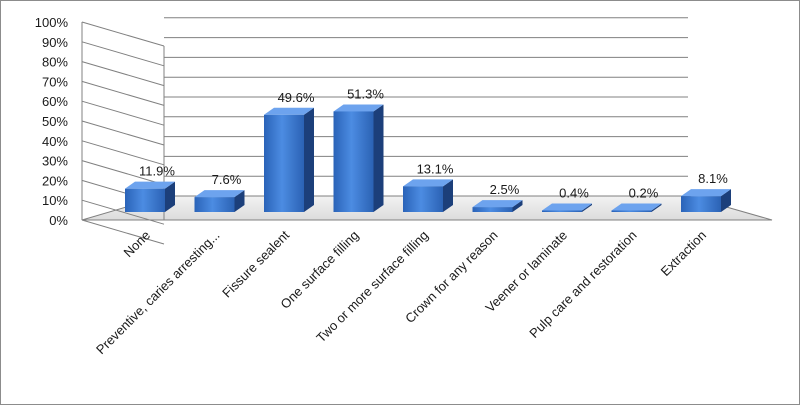  What do you see at coordinates (55, 200) in the screenshot?
I see `y-tick-label: 10%` at bounding box center [55, 200].